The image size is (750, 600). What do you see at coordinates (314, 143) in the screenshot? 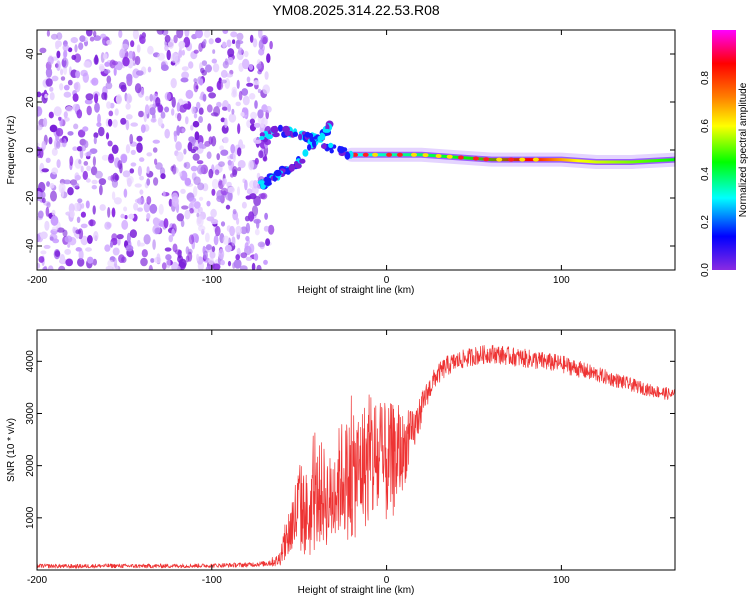
I see `lower-branch-blob` at bounding box center [314, 143].